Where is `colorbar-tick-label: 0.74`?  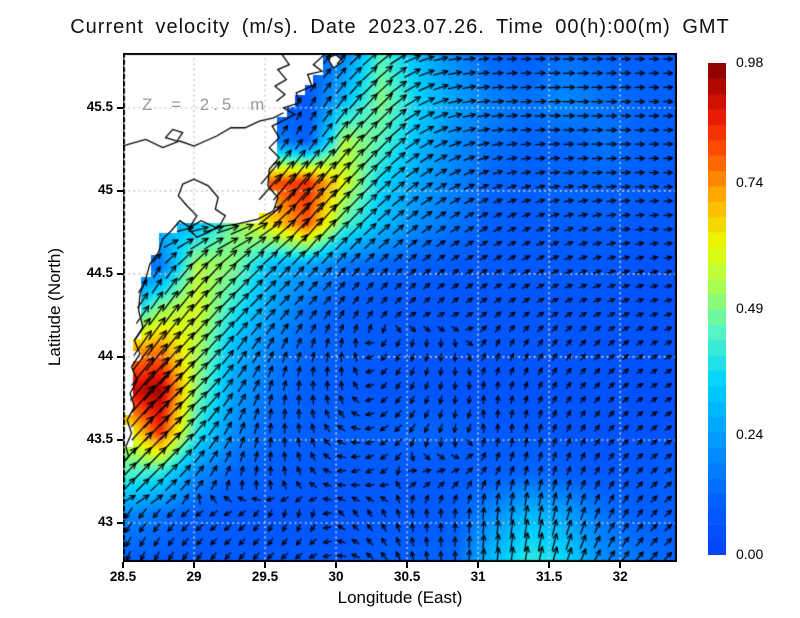
colorbar-tick-label: 0.74 is located at coordinates (750, 182).